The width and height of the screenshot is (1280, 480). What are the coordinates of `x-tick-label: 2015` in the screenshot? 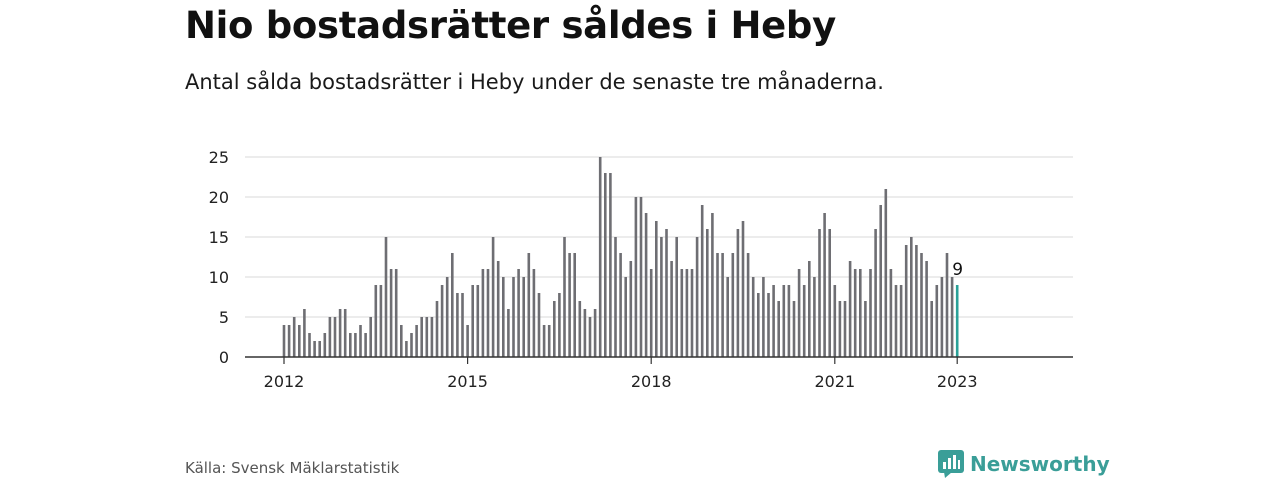 It's located at (467, 381).